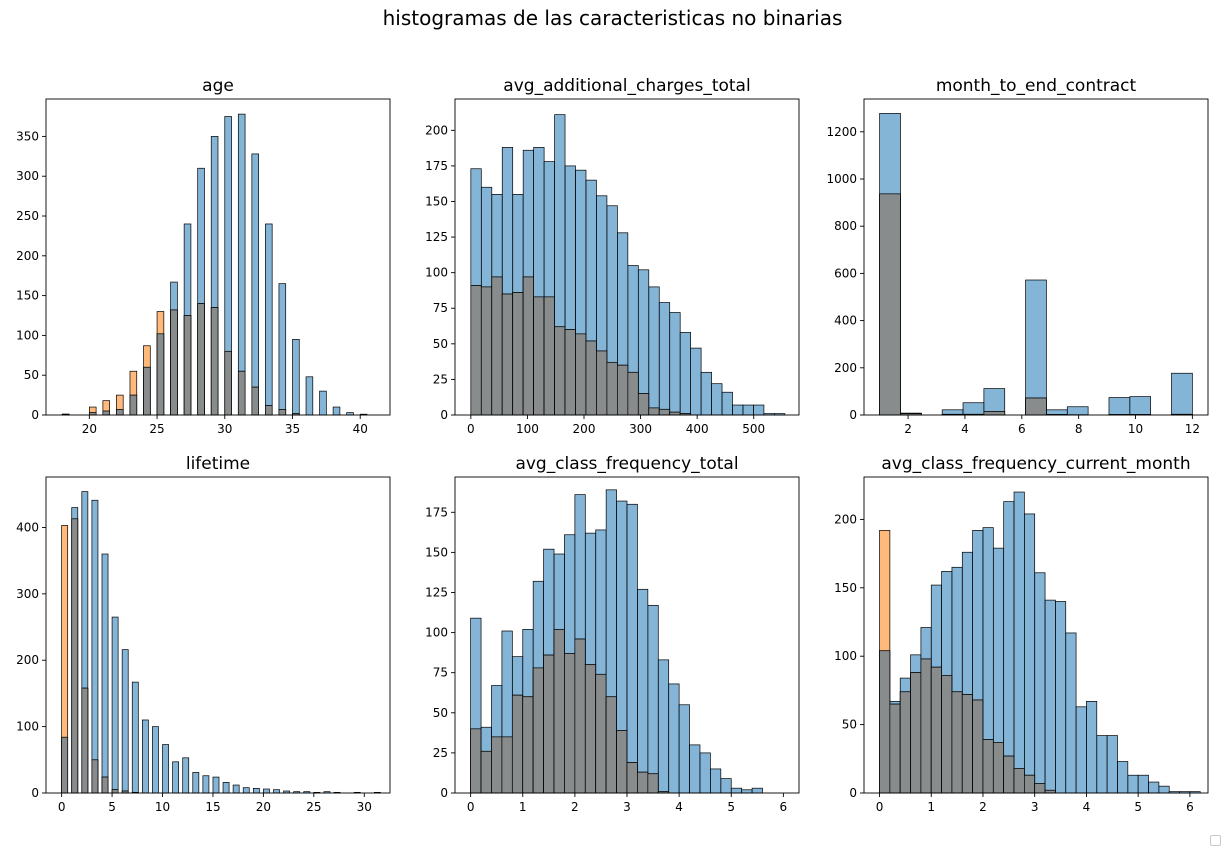  What do you see at coordinates (527, 429) in the screenshot?
I see `x-tick-label: 100` at bounding box center [527, 429].